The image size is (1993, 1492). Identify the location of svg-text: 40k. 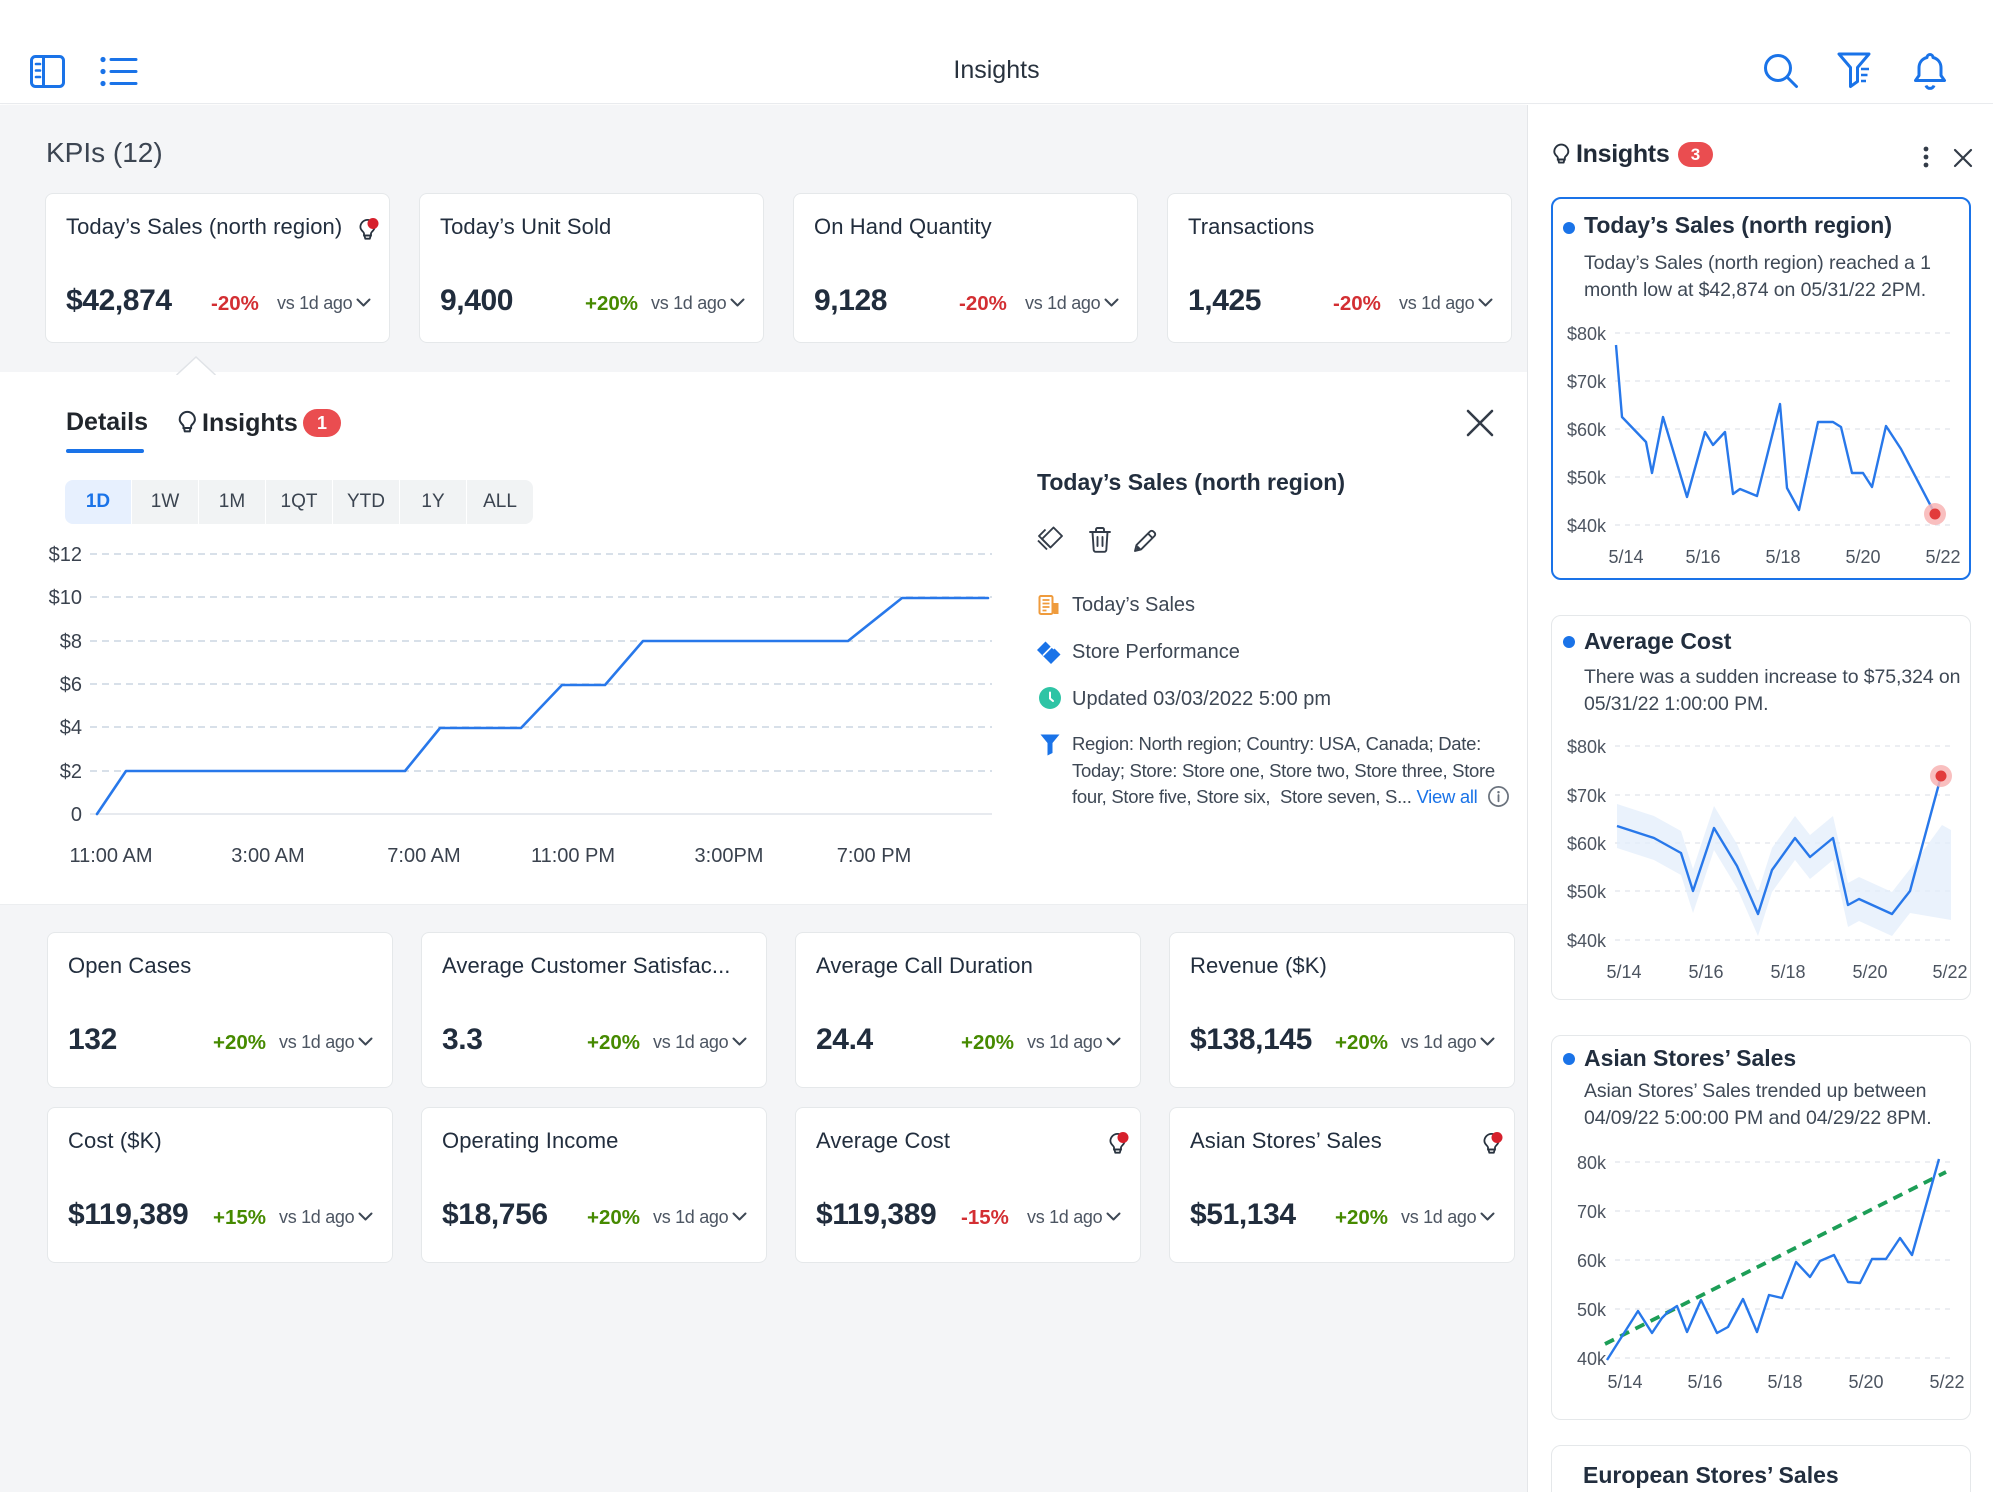
(1592, 1359).